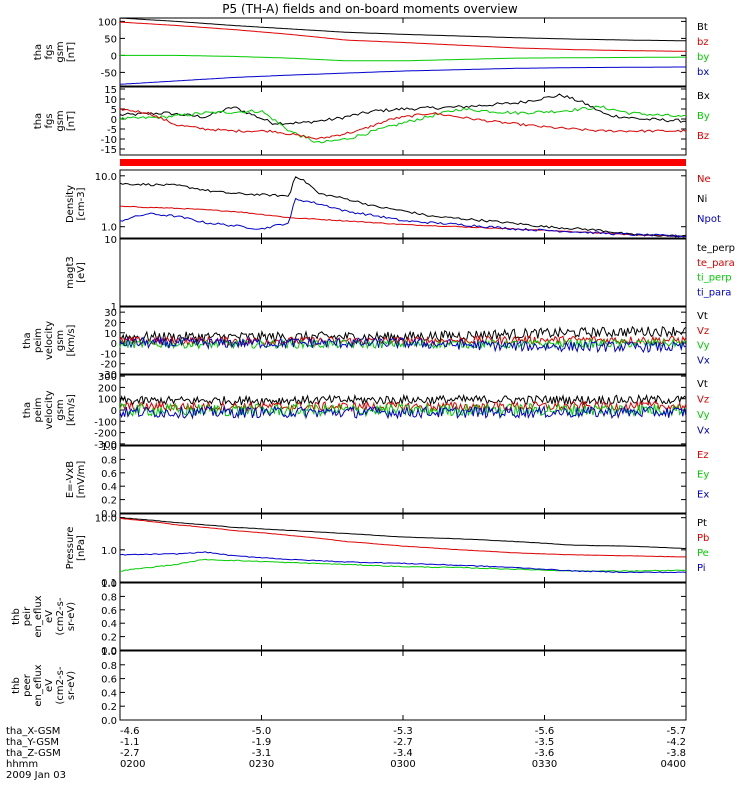  What do you see at coordinates (703, 553) in the screenshot?
I see `legend-Pe: Pe` at bounding box center [703, 553].